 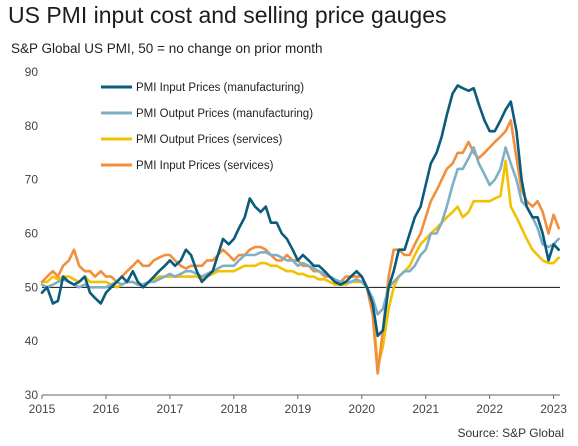 What do you see at coordinates (32, 395) in the screenshot?
I see `y-tick-label: 30` at bounding box center [32, 395].